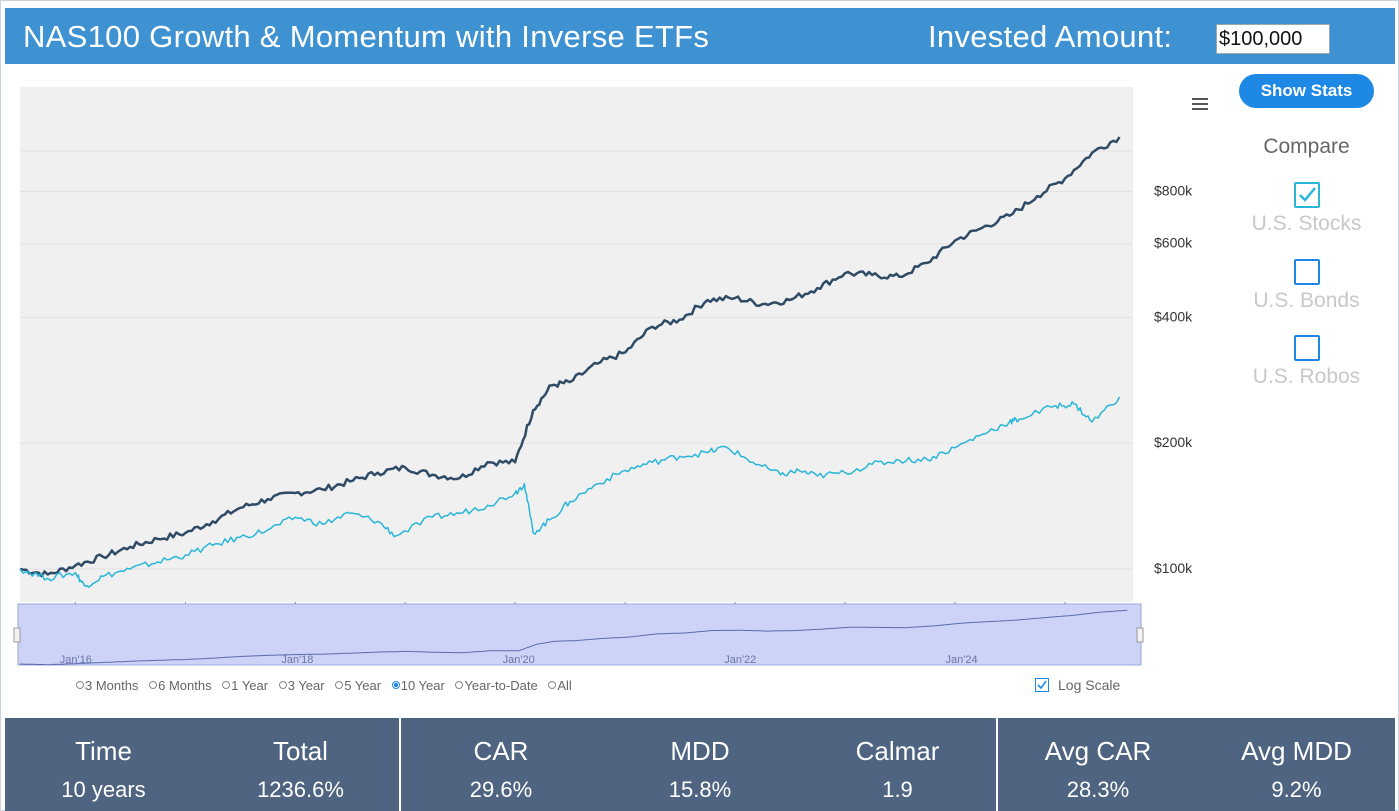  What do you see at coordinates (300, 769) in the screenshot?
I see `stat-total: Total 1236.6%` at bounding box center [300, 769].